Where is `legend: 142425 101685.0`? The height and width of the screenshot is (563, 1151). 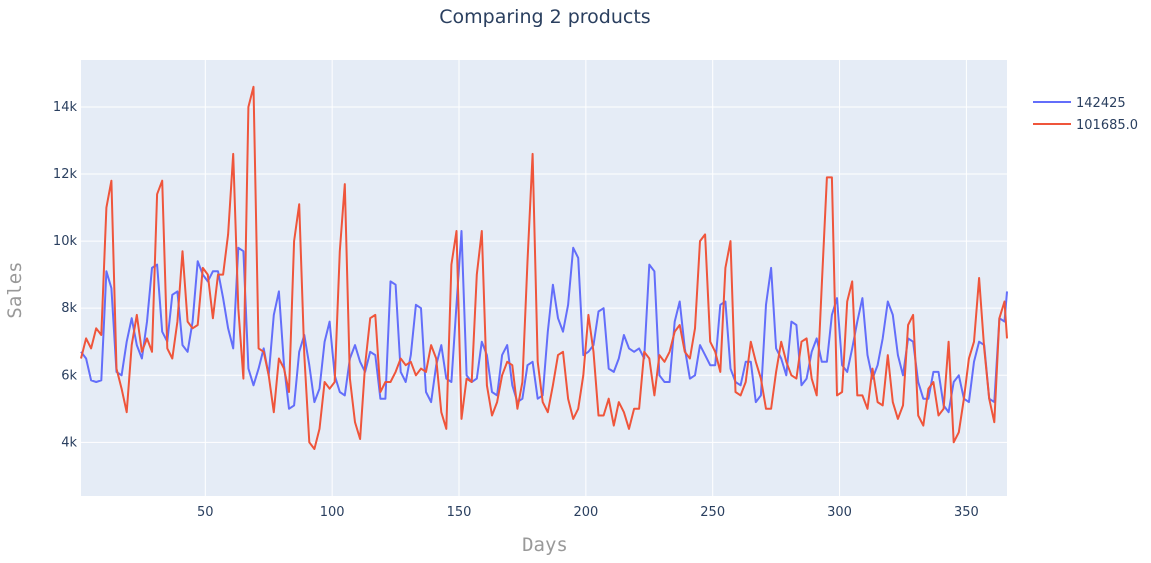 legend: 142425 101685.0 is located at coordinates (1085, 114).